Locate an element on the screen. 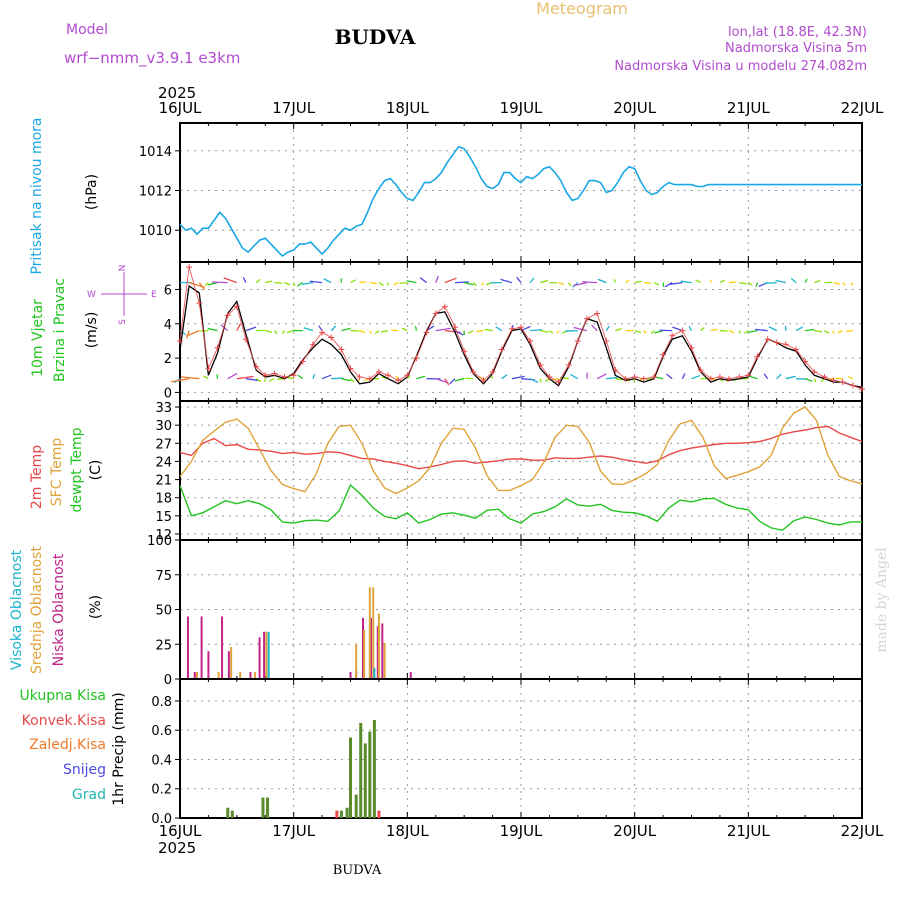 The height and width of the screenshot is (900, 900). date-label-top: 21JUL is located at coordinates (748, 108).